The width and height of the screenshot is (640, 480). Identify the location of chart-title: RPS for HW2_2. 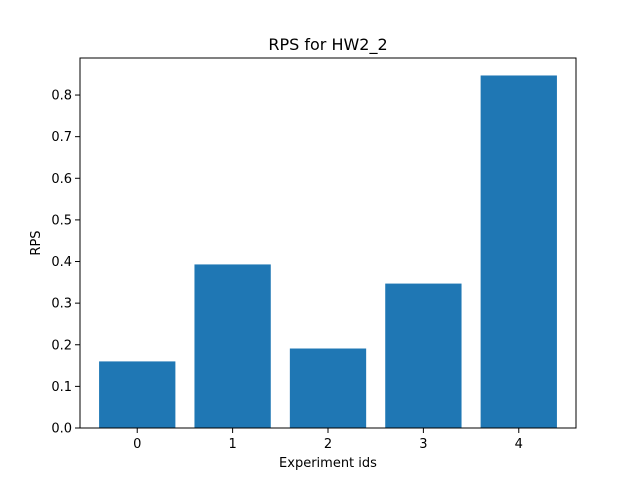
(327, 45).